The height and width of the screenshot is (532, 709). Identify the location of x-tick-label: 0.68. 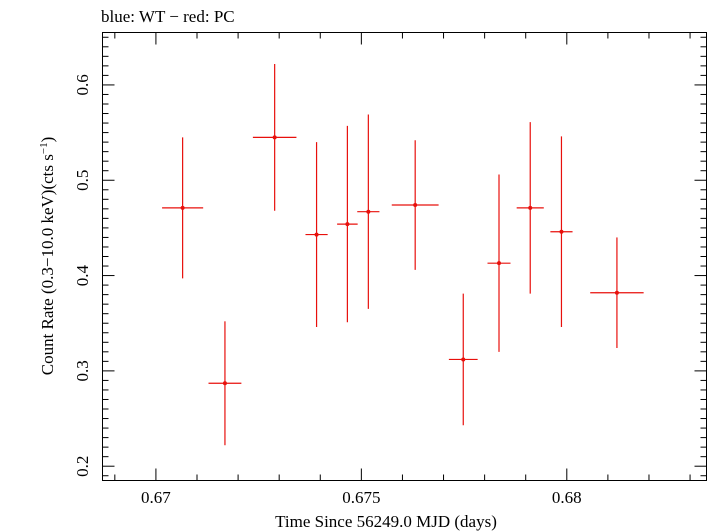
(567, 497).